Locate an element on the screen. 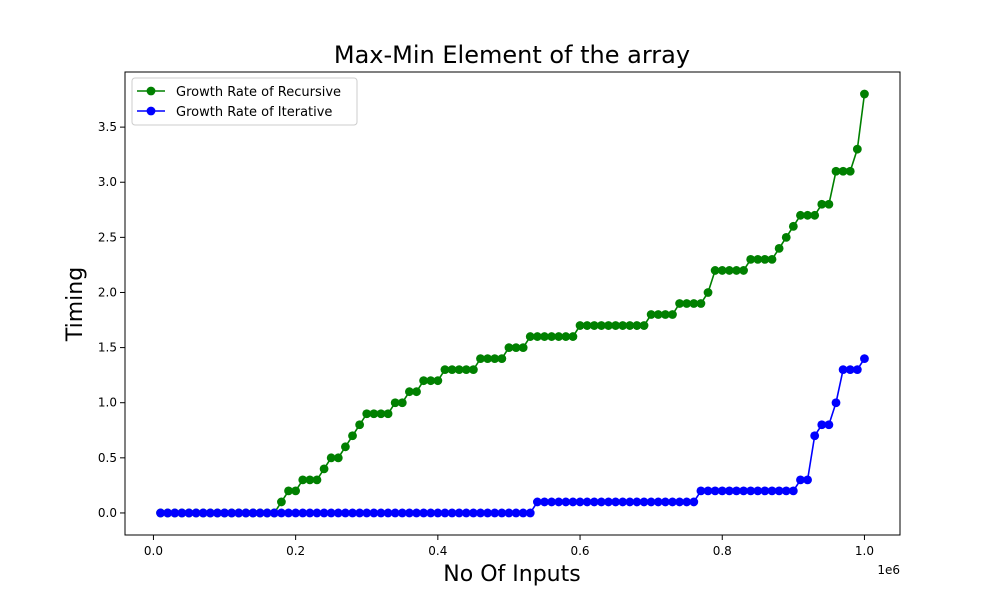  x-tick-label: 0.4 is located at coordinates (437, 551).